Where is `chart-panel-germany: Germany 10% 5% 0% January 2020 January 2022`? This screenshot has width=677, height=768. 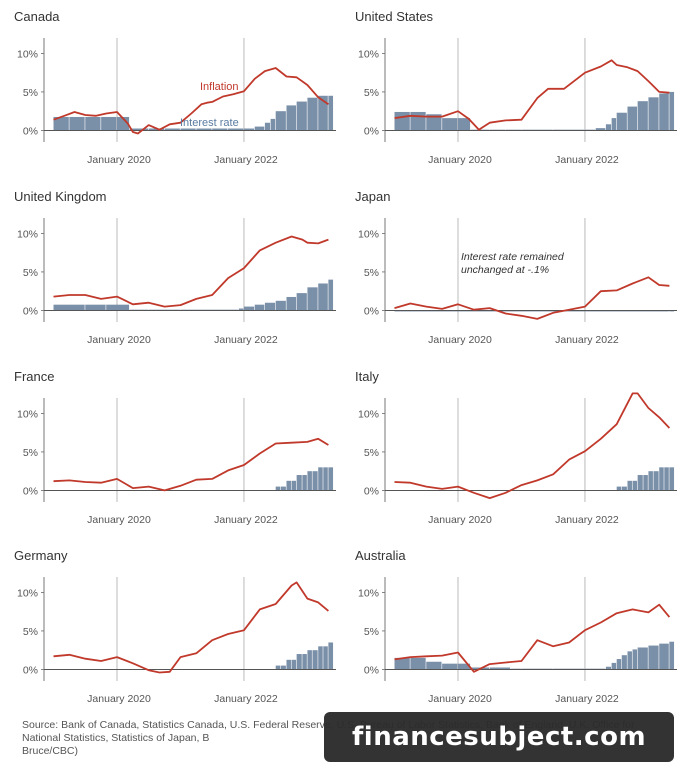 chart-panel-germany: Germany 10% 5% 0% January 2020 January 2022 is located at coordinates (175, 626).